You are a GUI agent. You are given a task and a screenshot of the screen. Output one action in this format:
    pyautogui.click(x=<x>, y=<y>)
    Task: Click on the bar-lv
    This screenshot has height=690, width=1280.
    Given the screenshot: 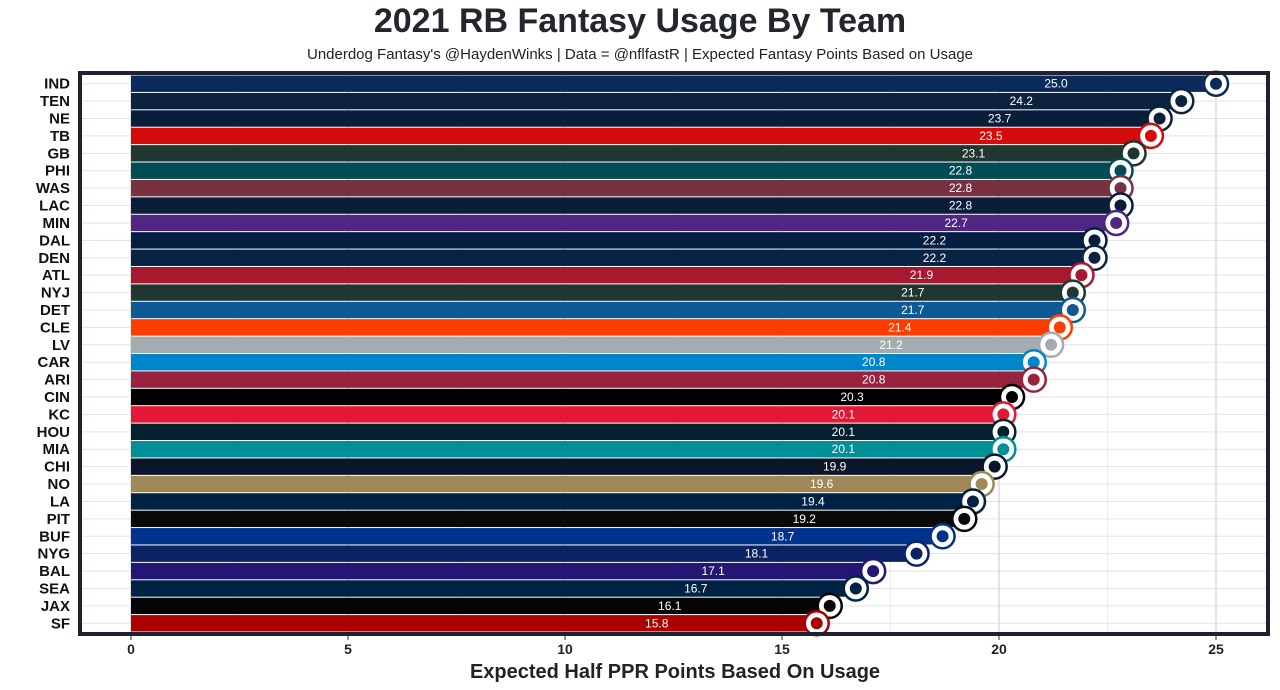 What is the action you would take?
    pyautogui.click(x=591, y=344)
    